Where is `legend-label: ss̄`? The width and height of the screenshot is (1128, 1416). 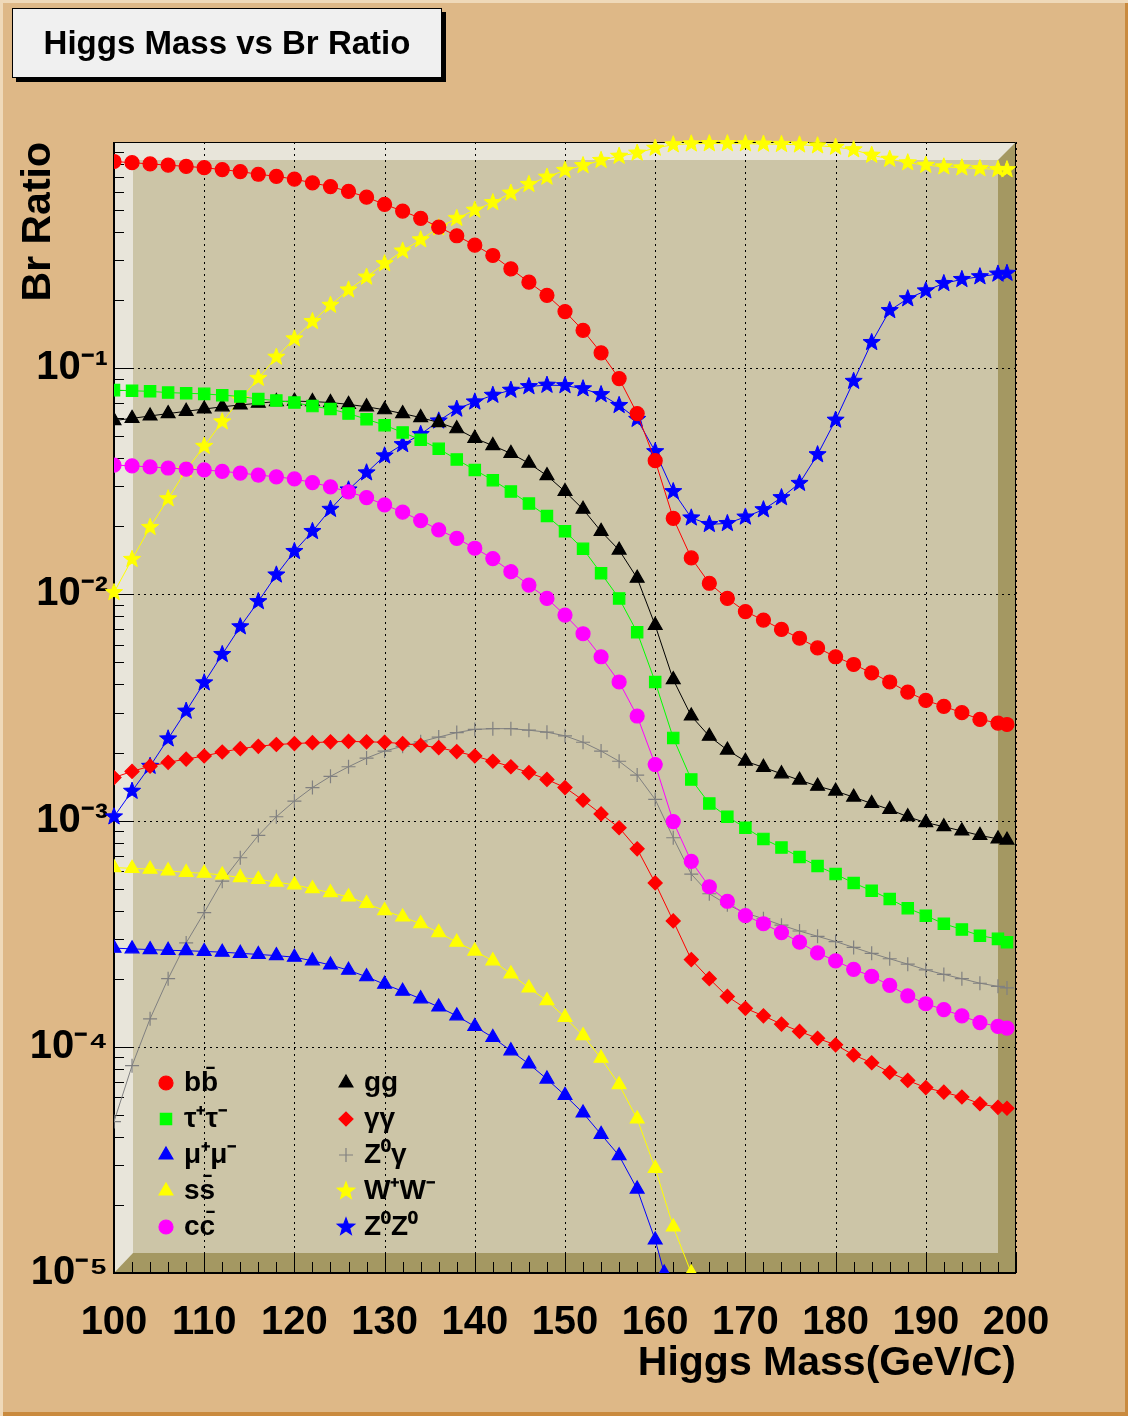
legend-label: ss̄ is located at coordinates (200, 1189).